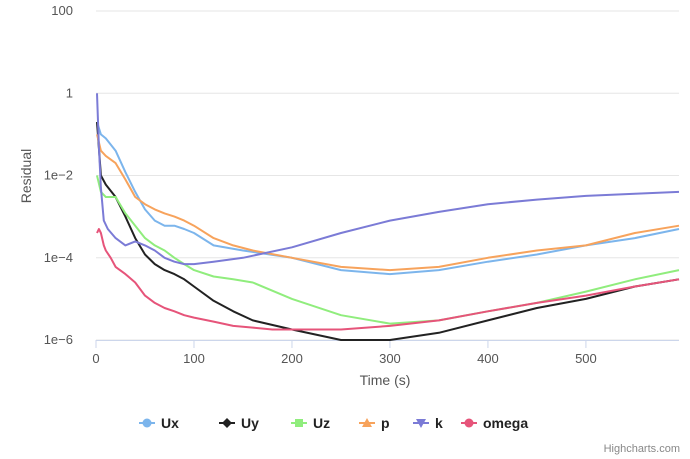 The width and height of the screenshot is (690, 459). I want to click on legend-item-omega: omega, so click(494, 423).